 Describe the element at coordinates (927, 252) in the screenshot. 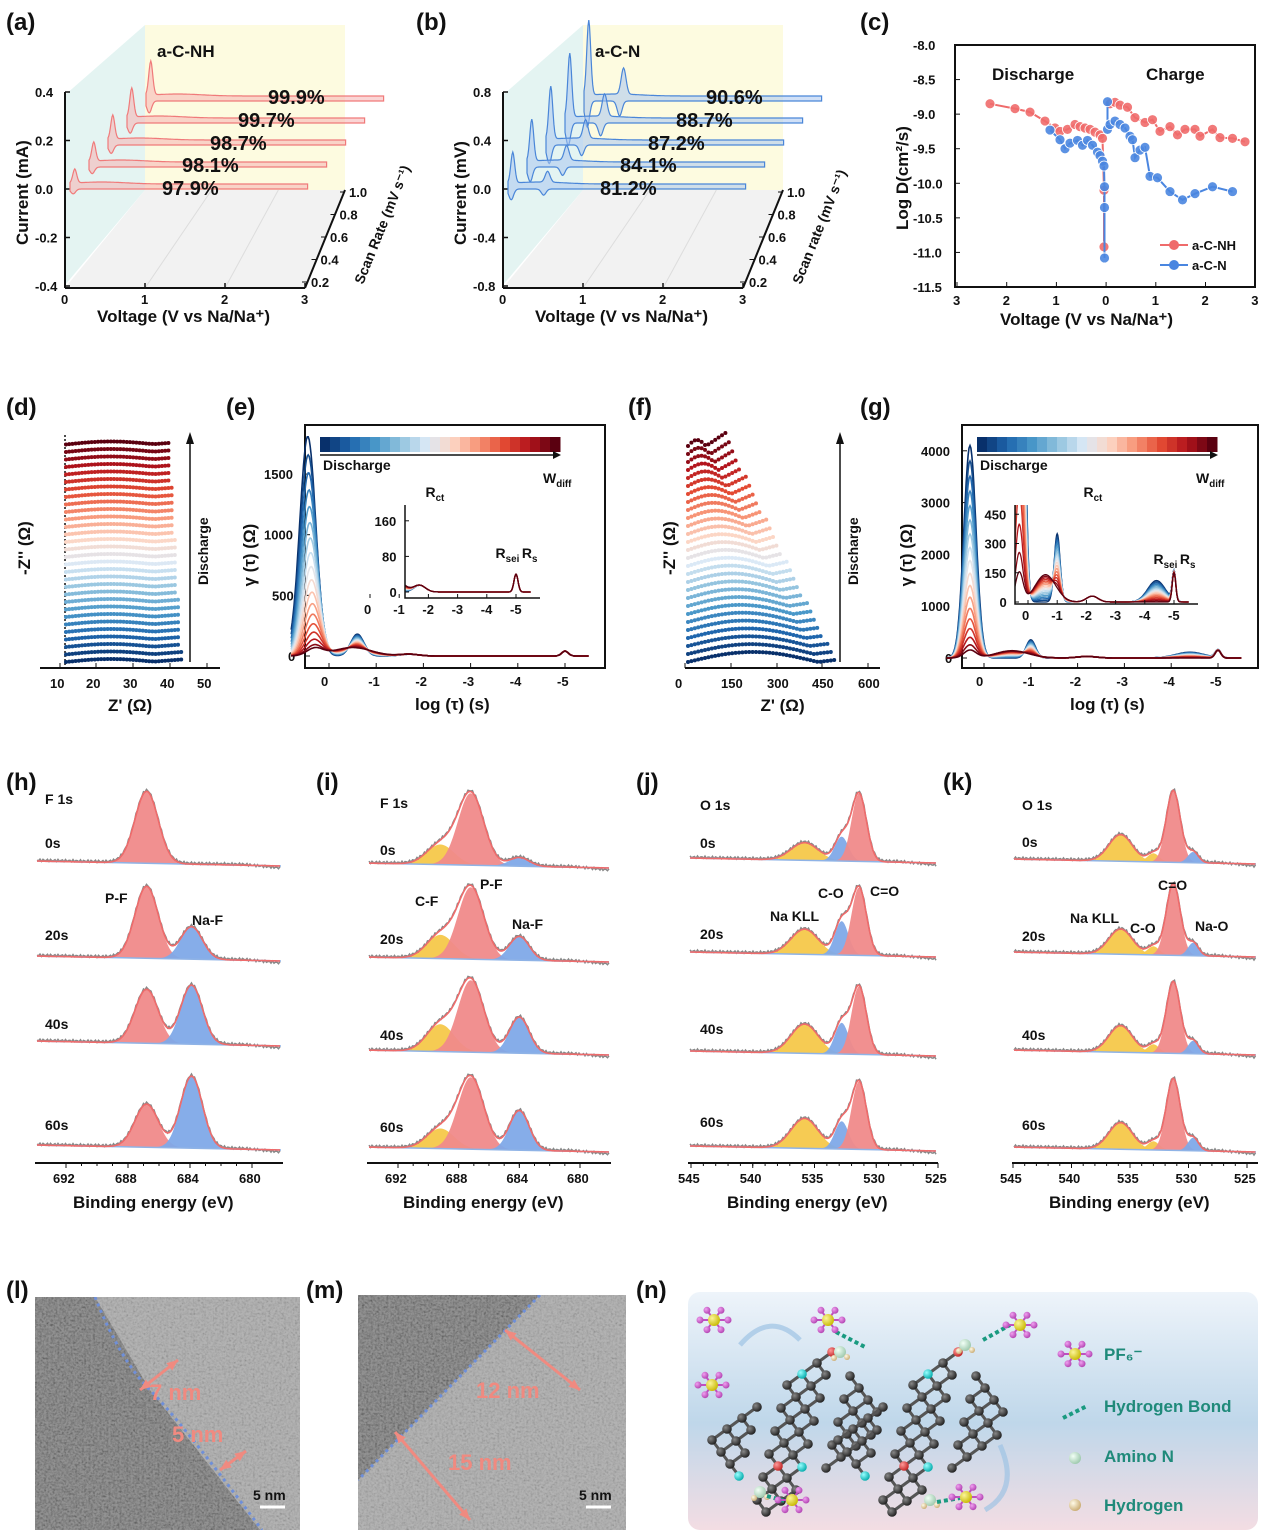

I see `y-tick-label: -11.0` at that location.